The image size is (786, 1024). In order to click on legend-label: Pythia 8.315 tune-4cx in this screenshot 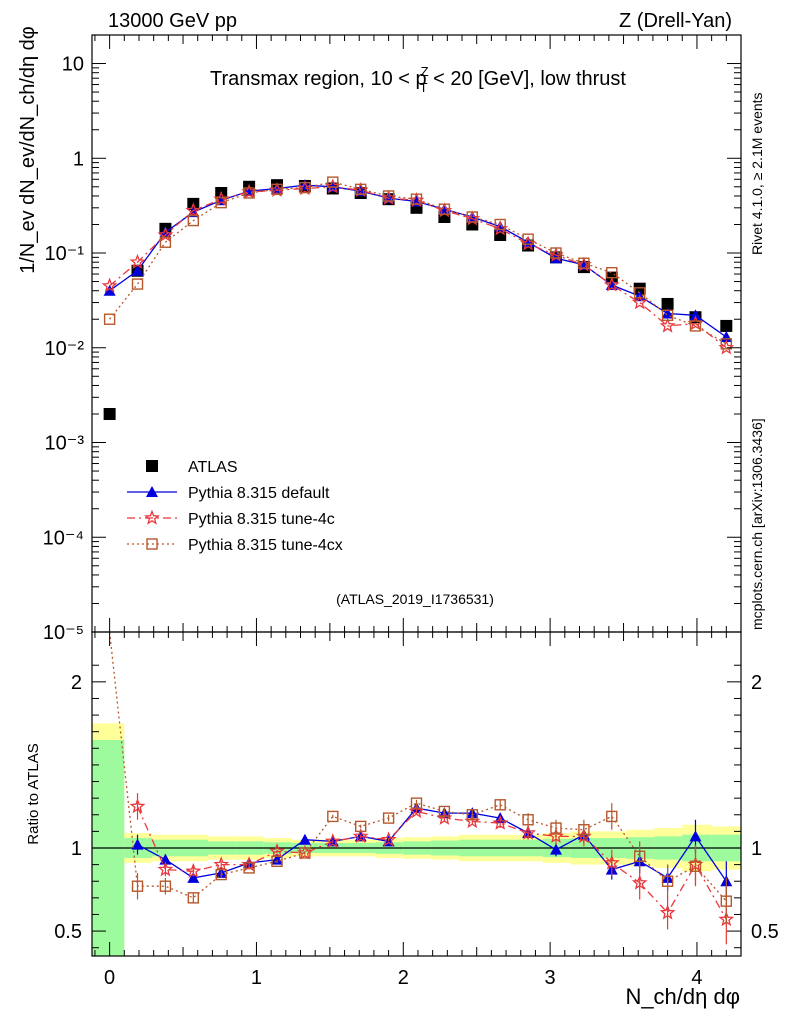, I will do `click(265, 545)`.